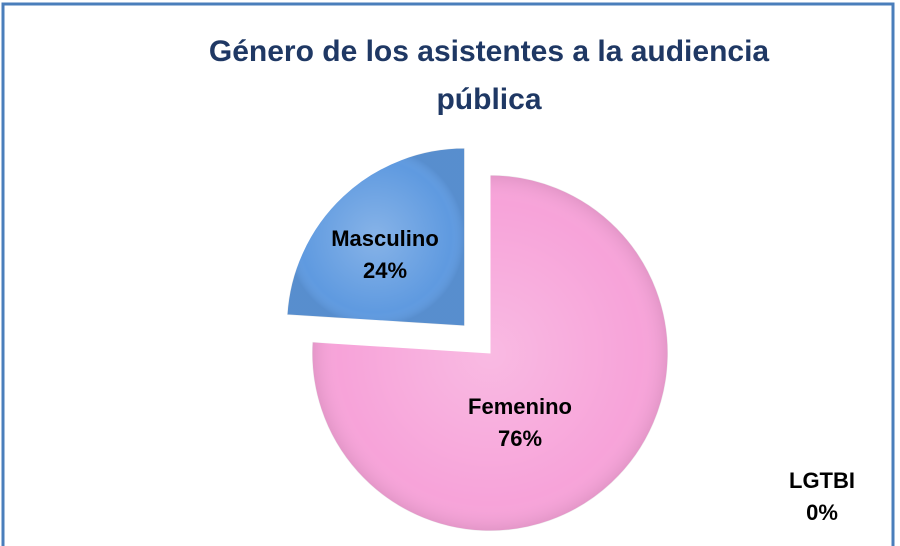 This screenshot has width=900, height=546. I want to click on slice-value-label: 0%, so click(822, 512).